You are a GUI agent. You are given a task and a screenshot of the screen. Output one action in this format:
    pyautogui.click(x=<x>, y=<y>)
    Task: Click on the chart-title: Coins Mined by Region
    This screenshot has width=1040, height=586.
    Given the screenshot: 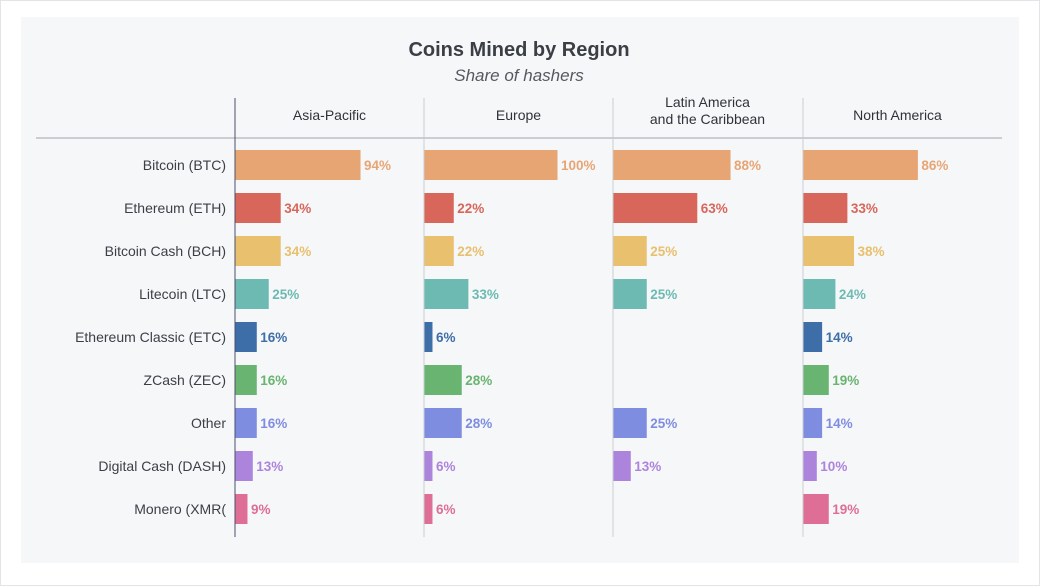 What is the action you would take?
    pyautogui.click(x=518, y=50)
    